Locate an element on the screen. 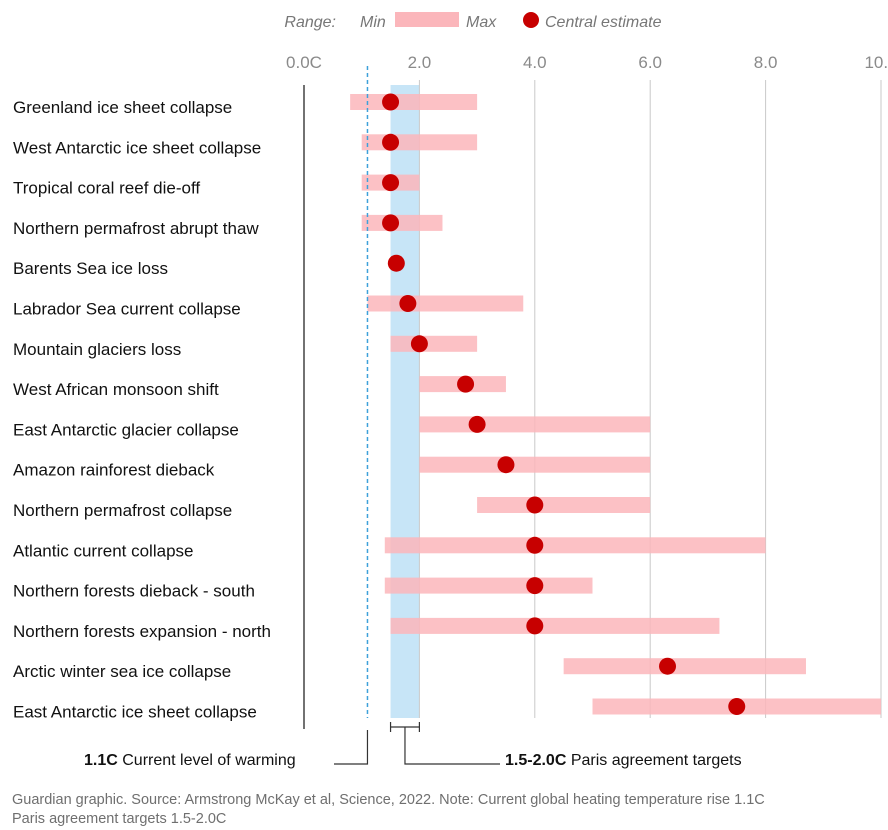 The image size is (888, 830). category-label: East Antarctic glacier collapse is located at coordinates (126, 429).